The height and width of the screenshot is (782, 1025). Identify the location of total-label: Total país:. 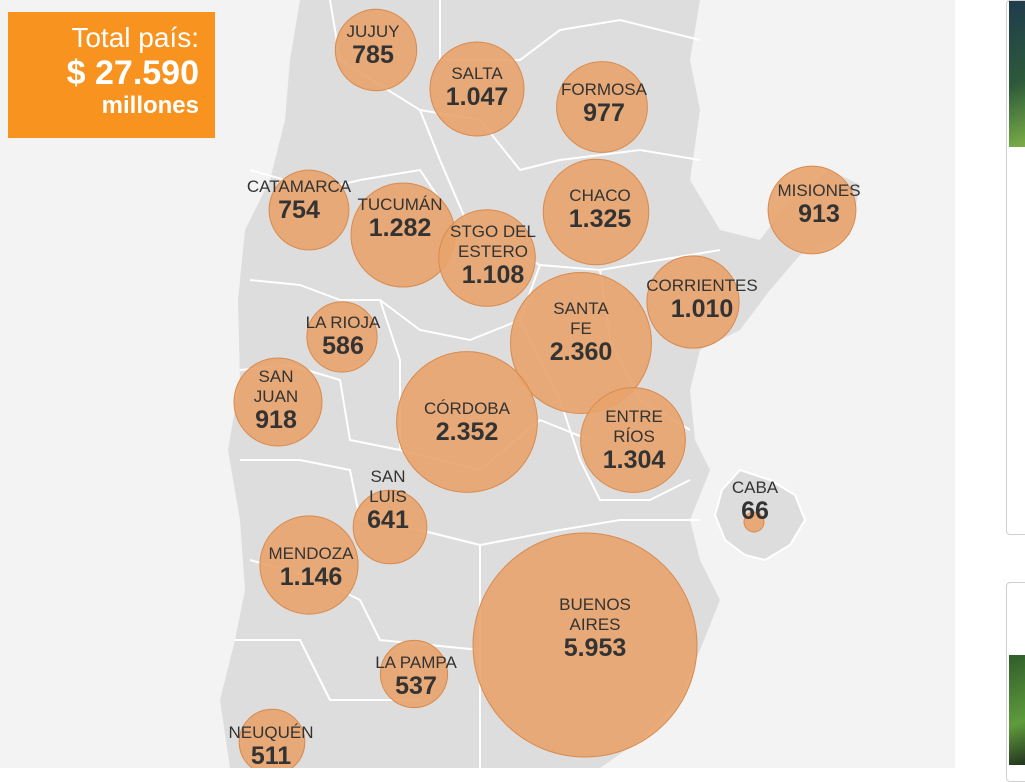
(135, 37).